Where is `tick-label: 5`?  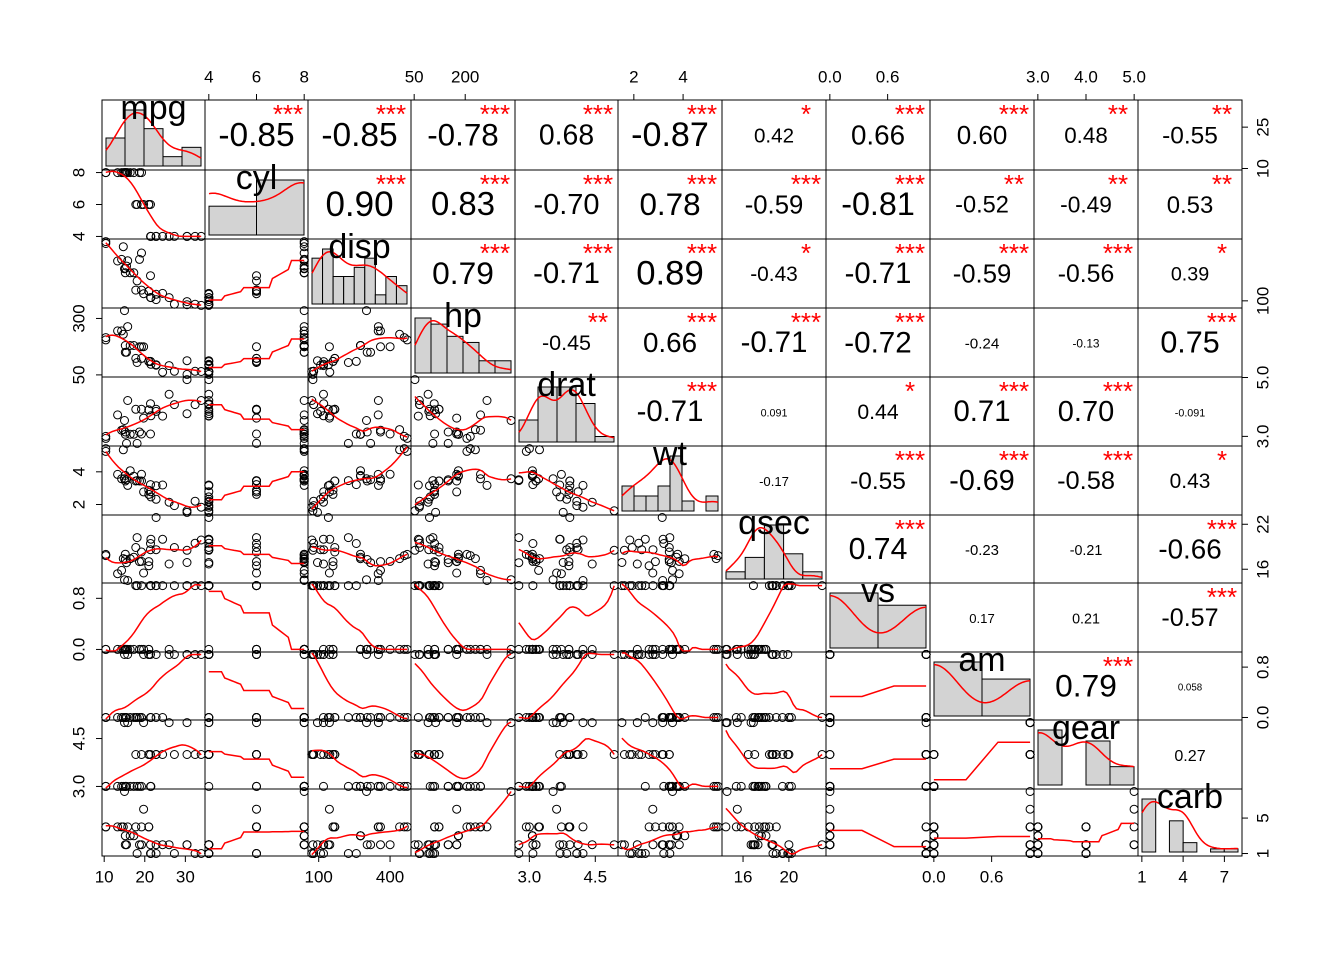
tick-label: 5 is located at coordinates (1262, 817).